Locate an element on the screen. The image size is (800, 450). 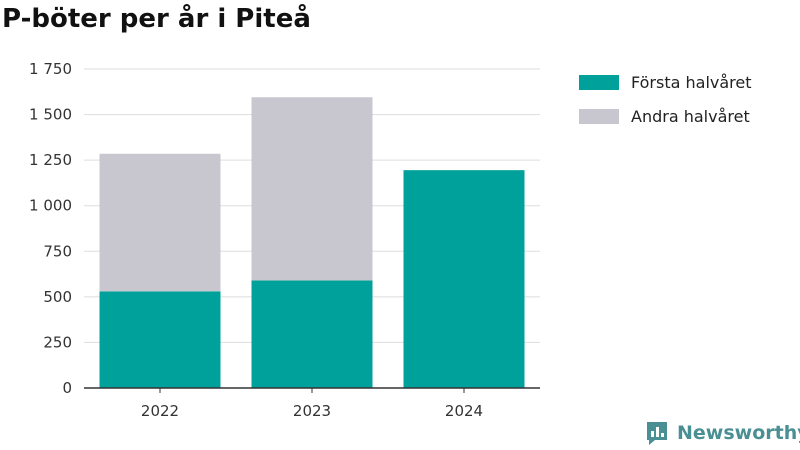
legend: Första halvåret Andra halvåret is located at coordinates (665, 104).